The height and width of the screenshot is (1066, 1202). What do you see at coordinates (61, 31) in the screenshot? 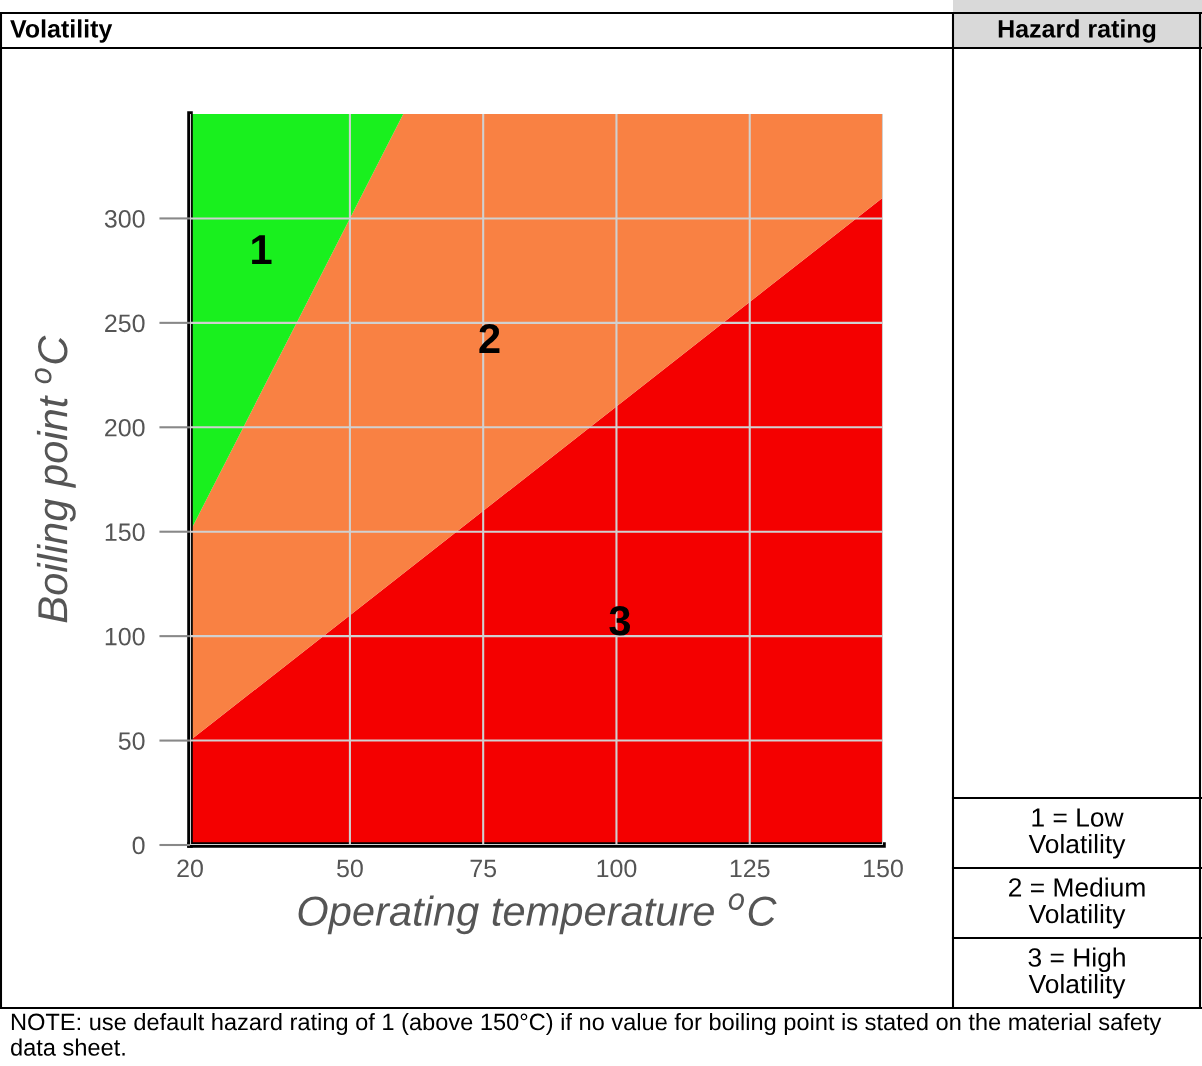
I see `chart-title: Volatility` at bounding box center [61, 31].